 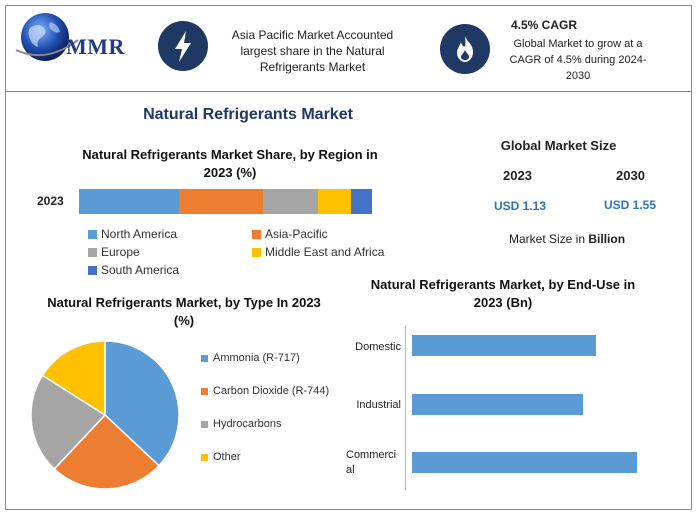 I want to click on type-legend-item: Ammonia (R-717), so click(x=250, y=358).